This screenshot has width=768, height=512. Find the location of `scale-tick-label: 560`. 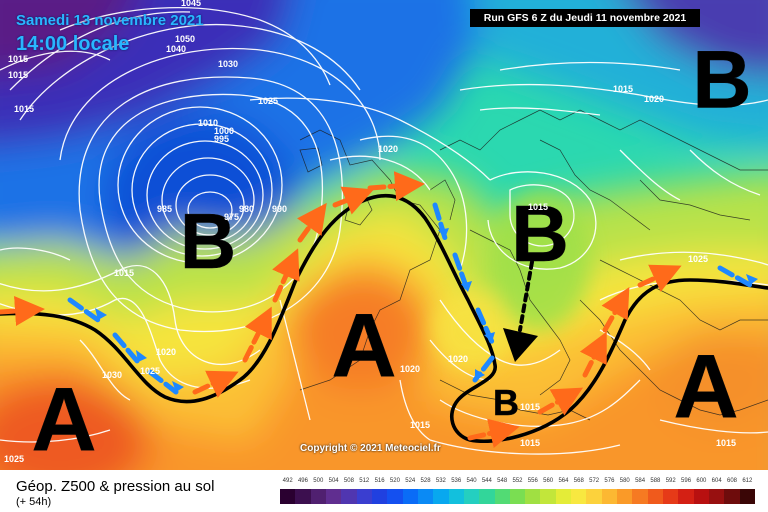

scale-tick-label: 560 is located at coordinates (548, 481).